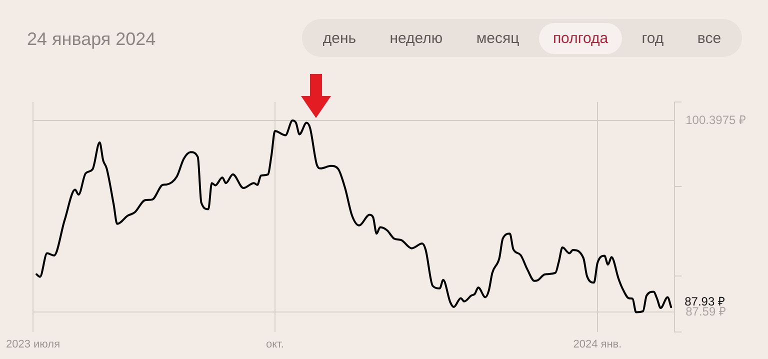 This screenshot has height=359, width=768. What do you see at coordinates (91, 39) in the screenshot?
I see `chart-title: 24 января 2024` at bounding box center [91, 39].